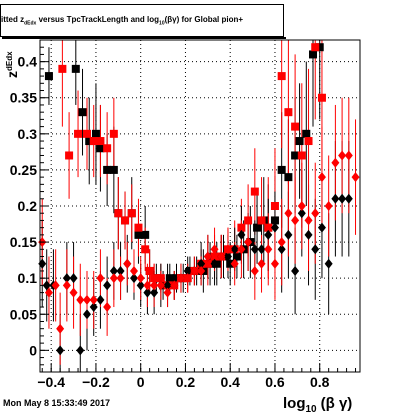 This screenshot has height=414, width=400. I want to click on y-tick-label: 0.25, so click(23, 170).